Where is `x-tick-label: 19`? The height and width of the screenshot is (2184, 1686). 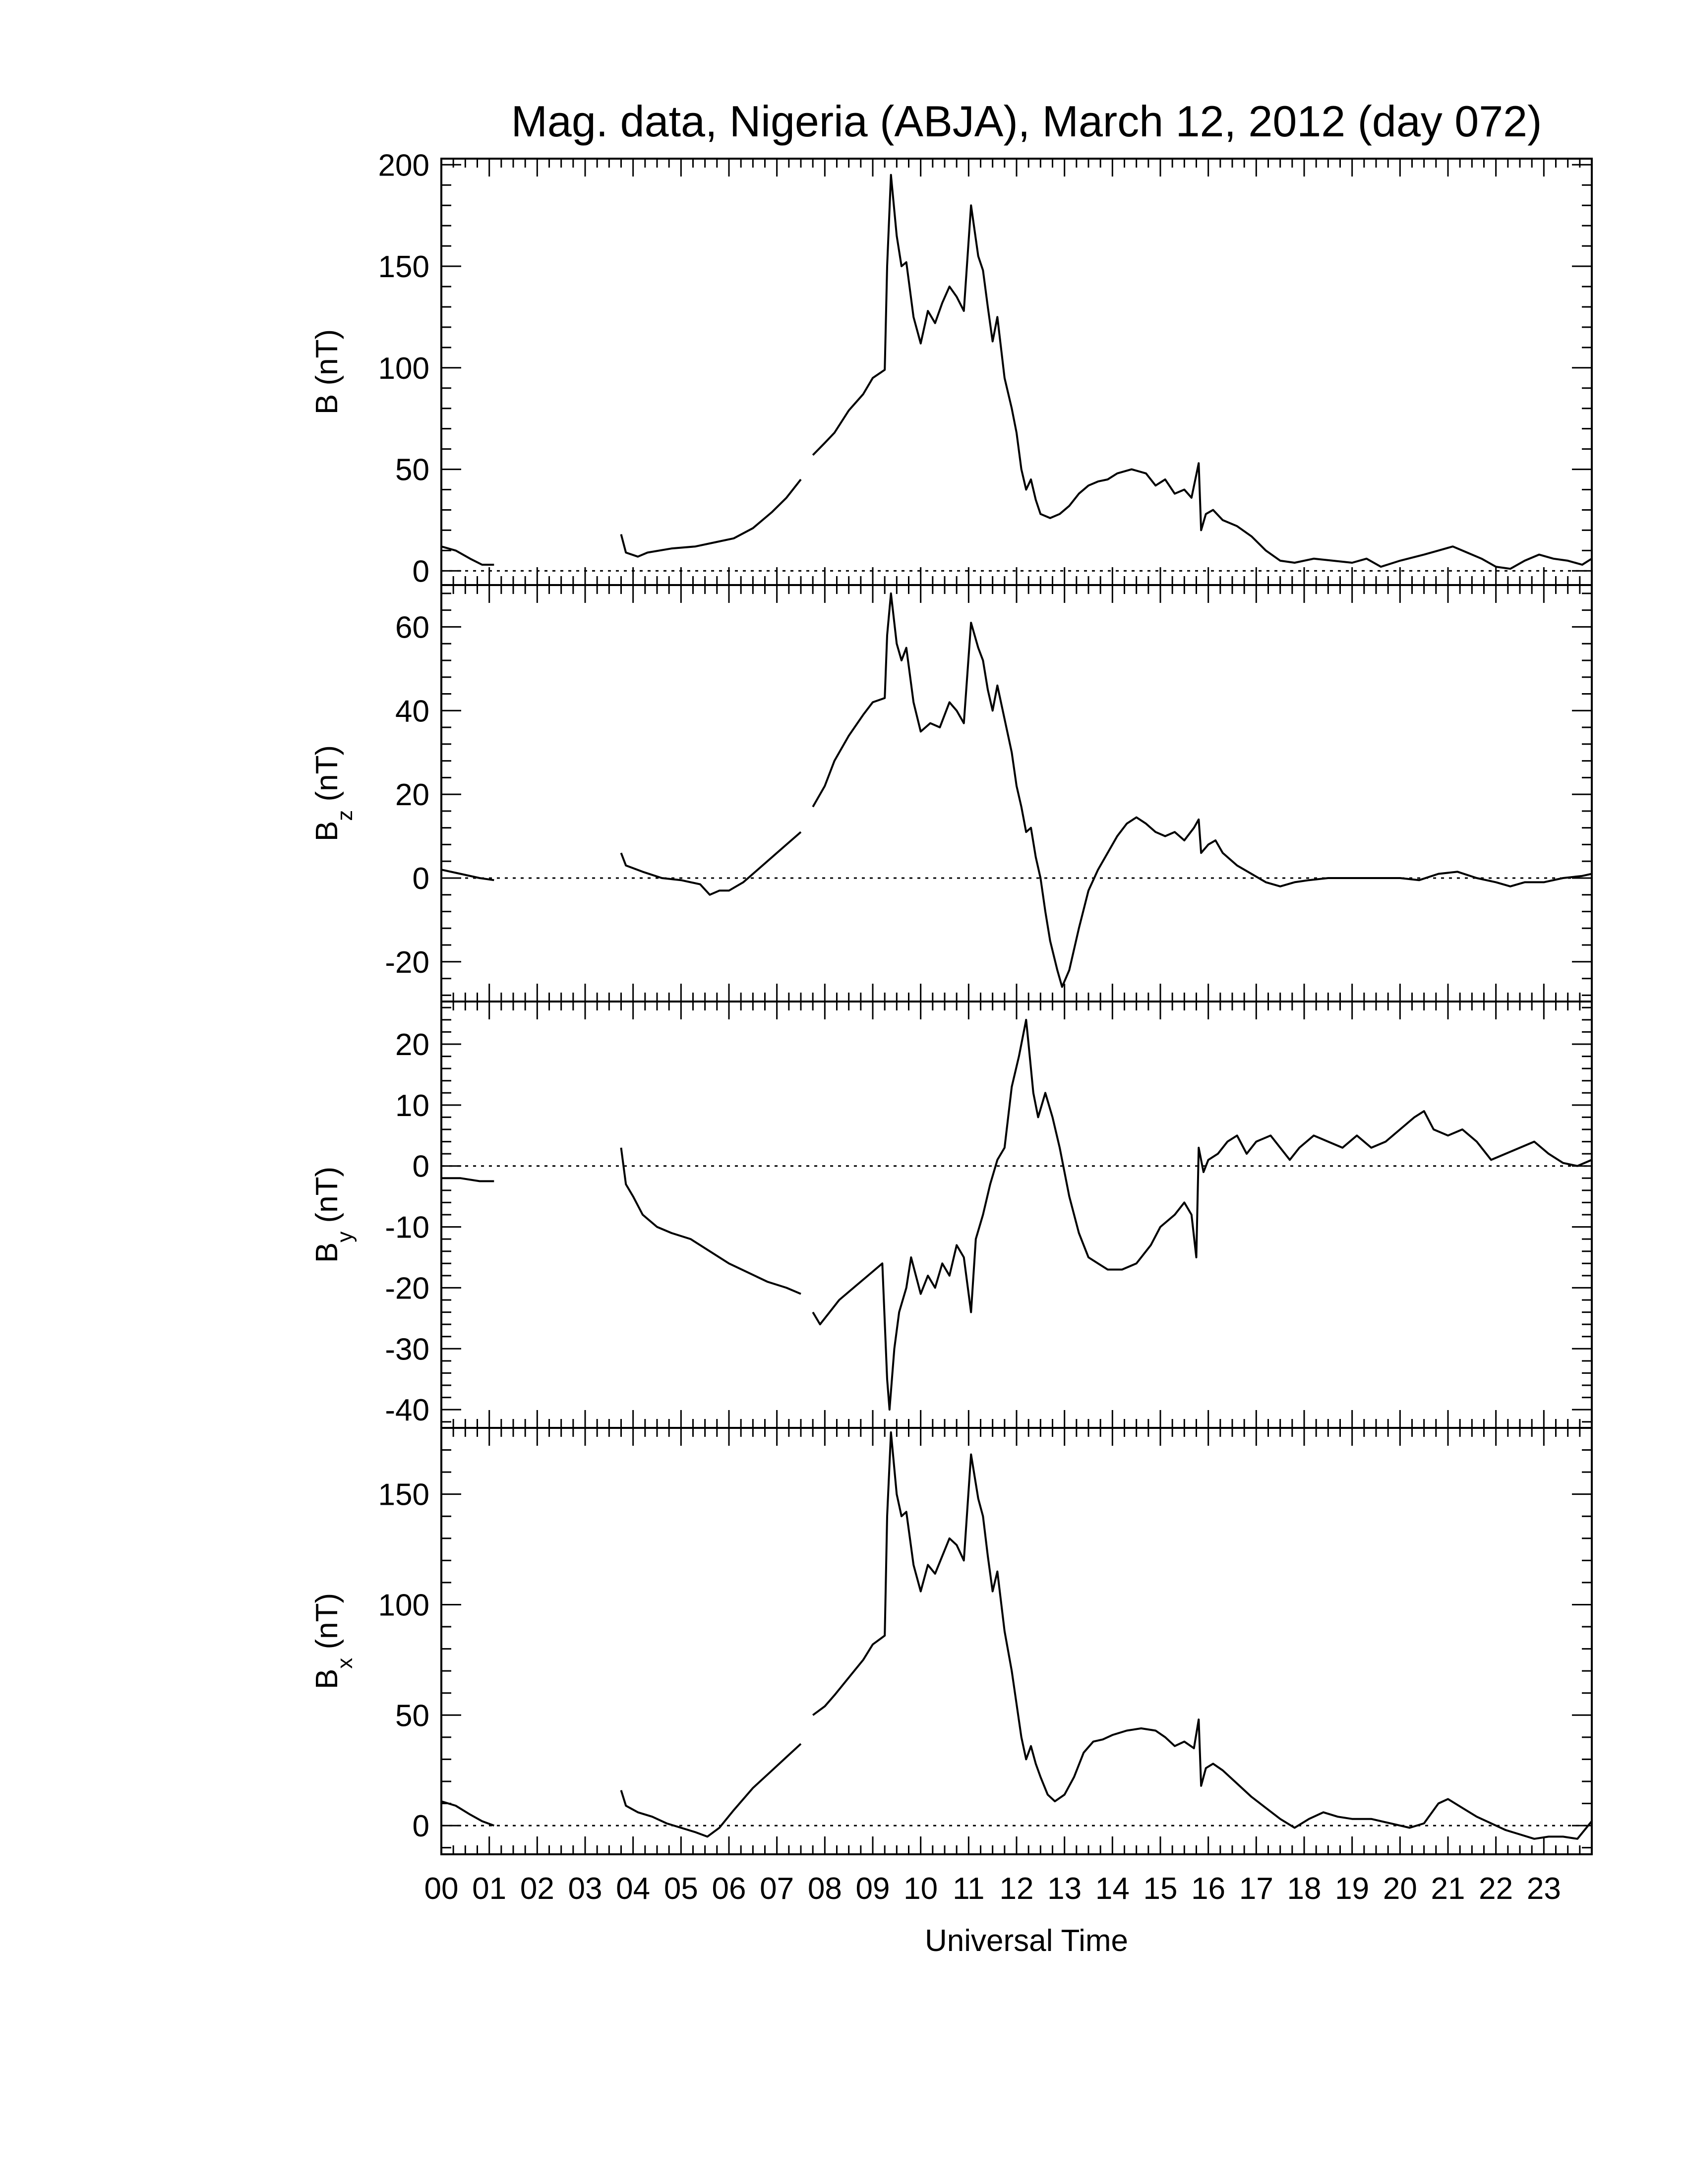
x-tick-label: 19 is located at coordinates (1352, 1889).